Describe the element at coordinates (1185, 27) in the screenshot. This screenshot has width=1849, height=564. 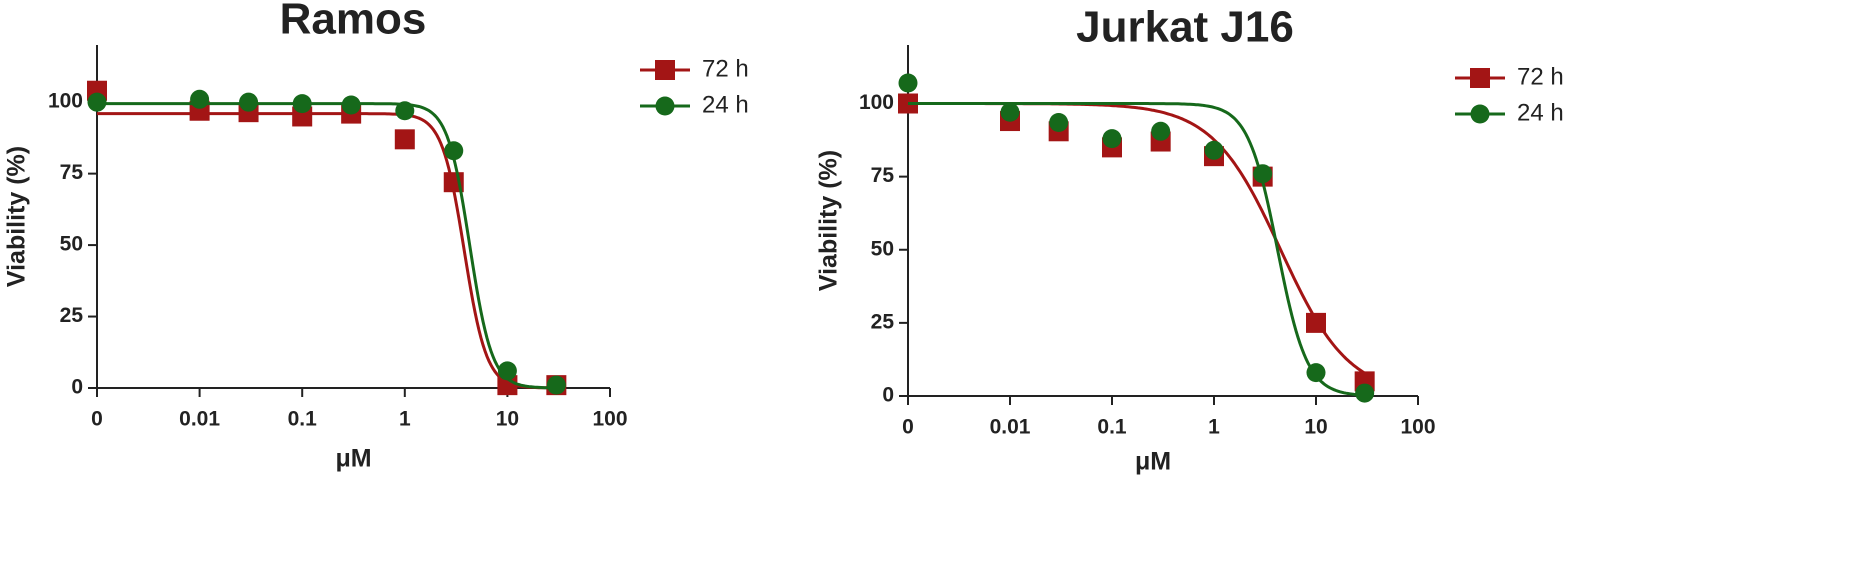
I see `chart-title: Jurkat J16` at that location.